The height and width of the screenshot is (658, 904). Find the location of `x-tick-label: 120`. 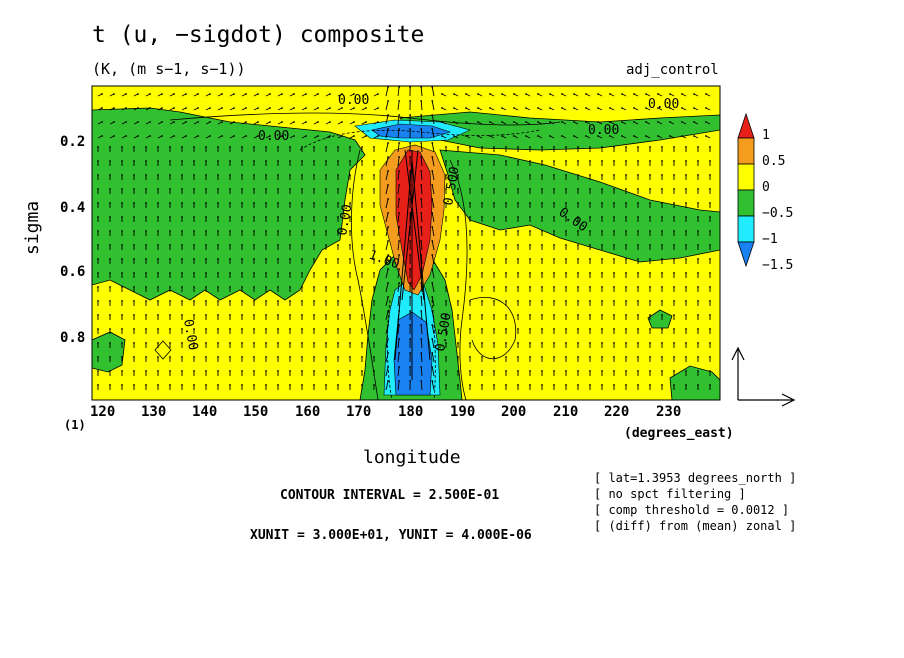

x-tick-label: 120 is located at coordinates (102, 412).